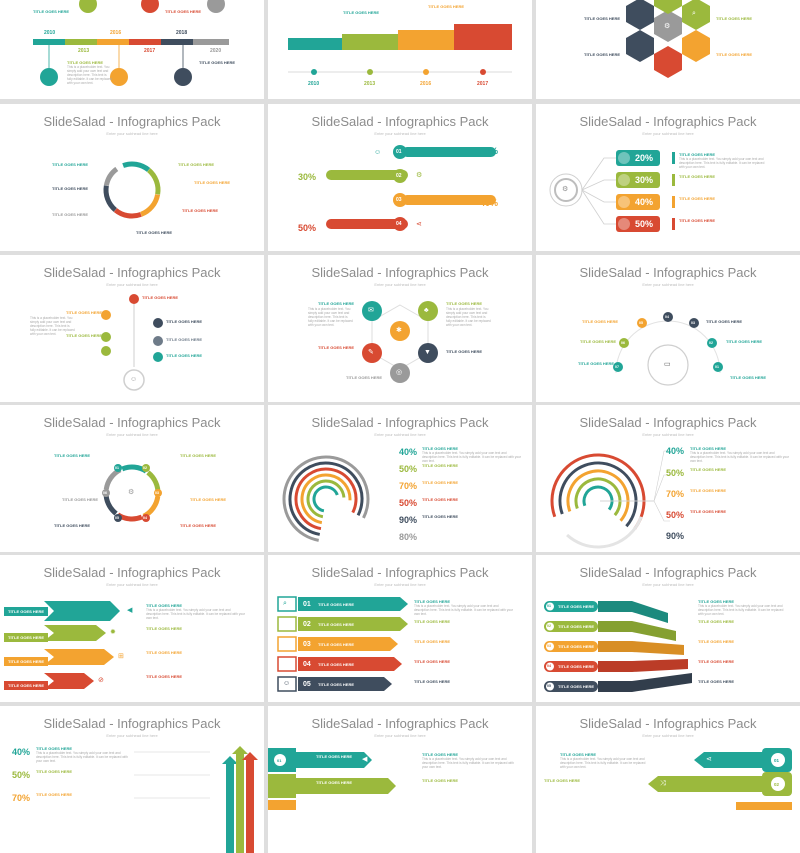 This screenshot has width=800, height=853. I want to click on percent-label: 90%, so click(408, 520).